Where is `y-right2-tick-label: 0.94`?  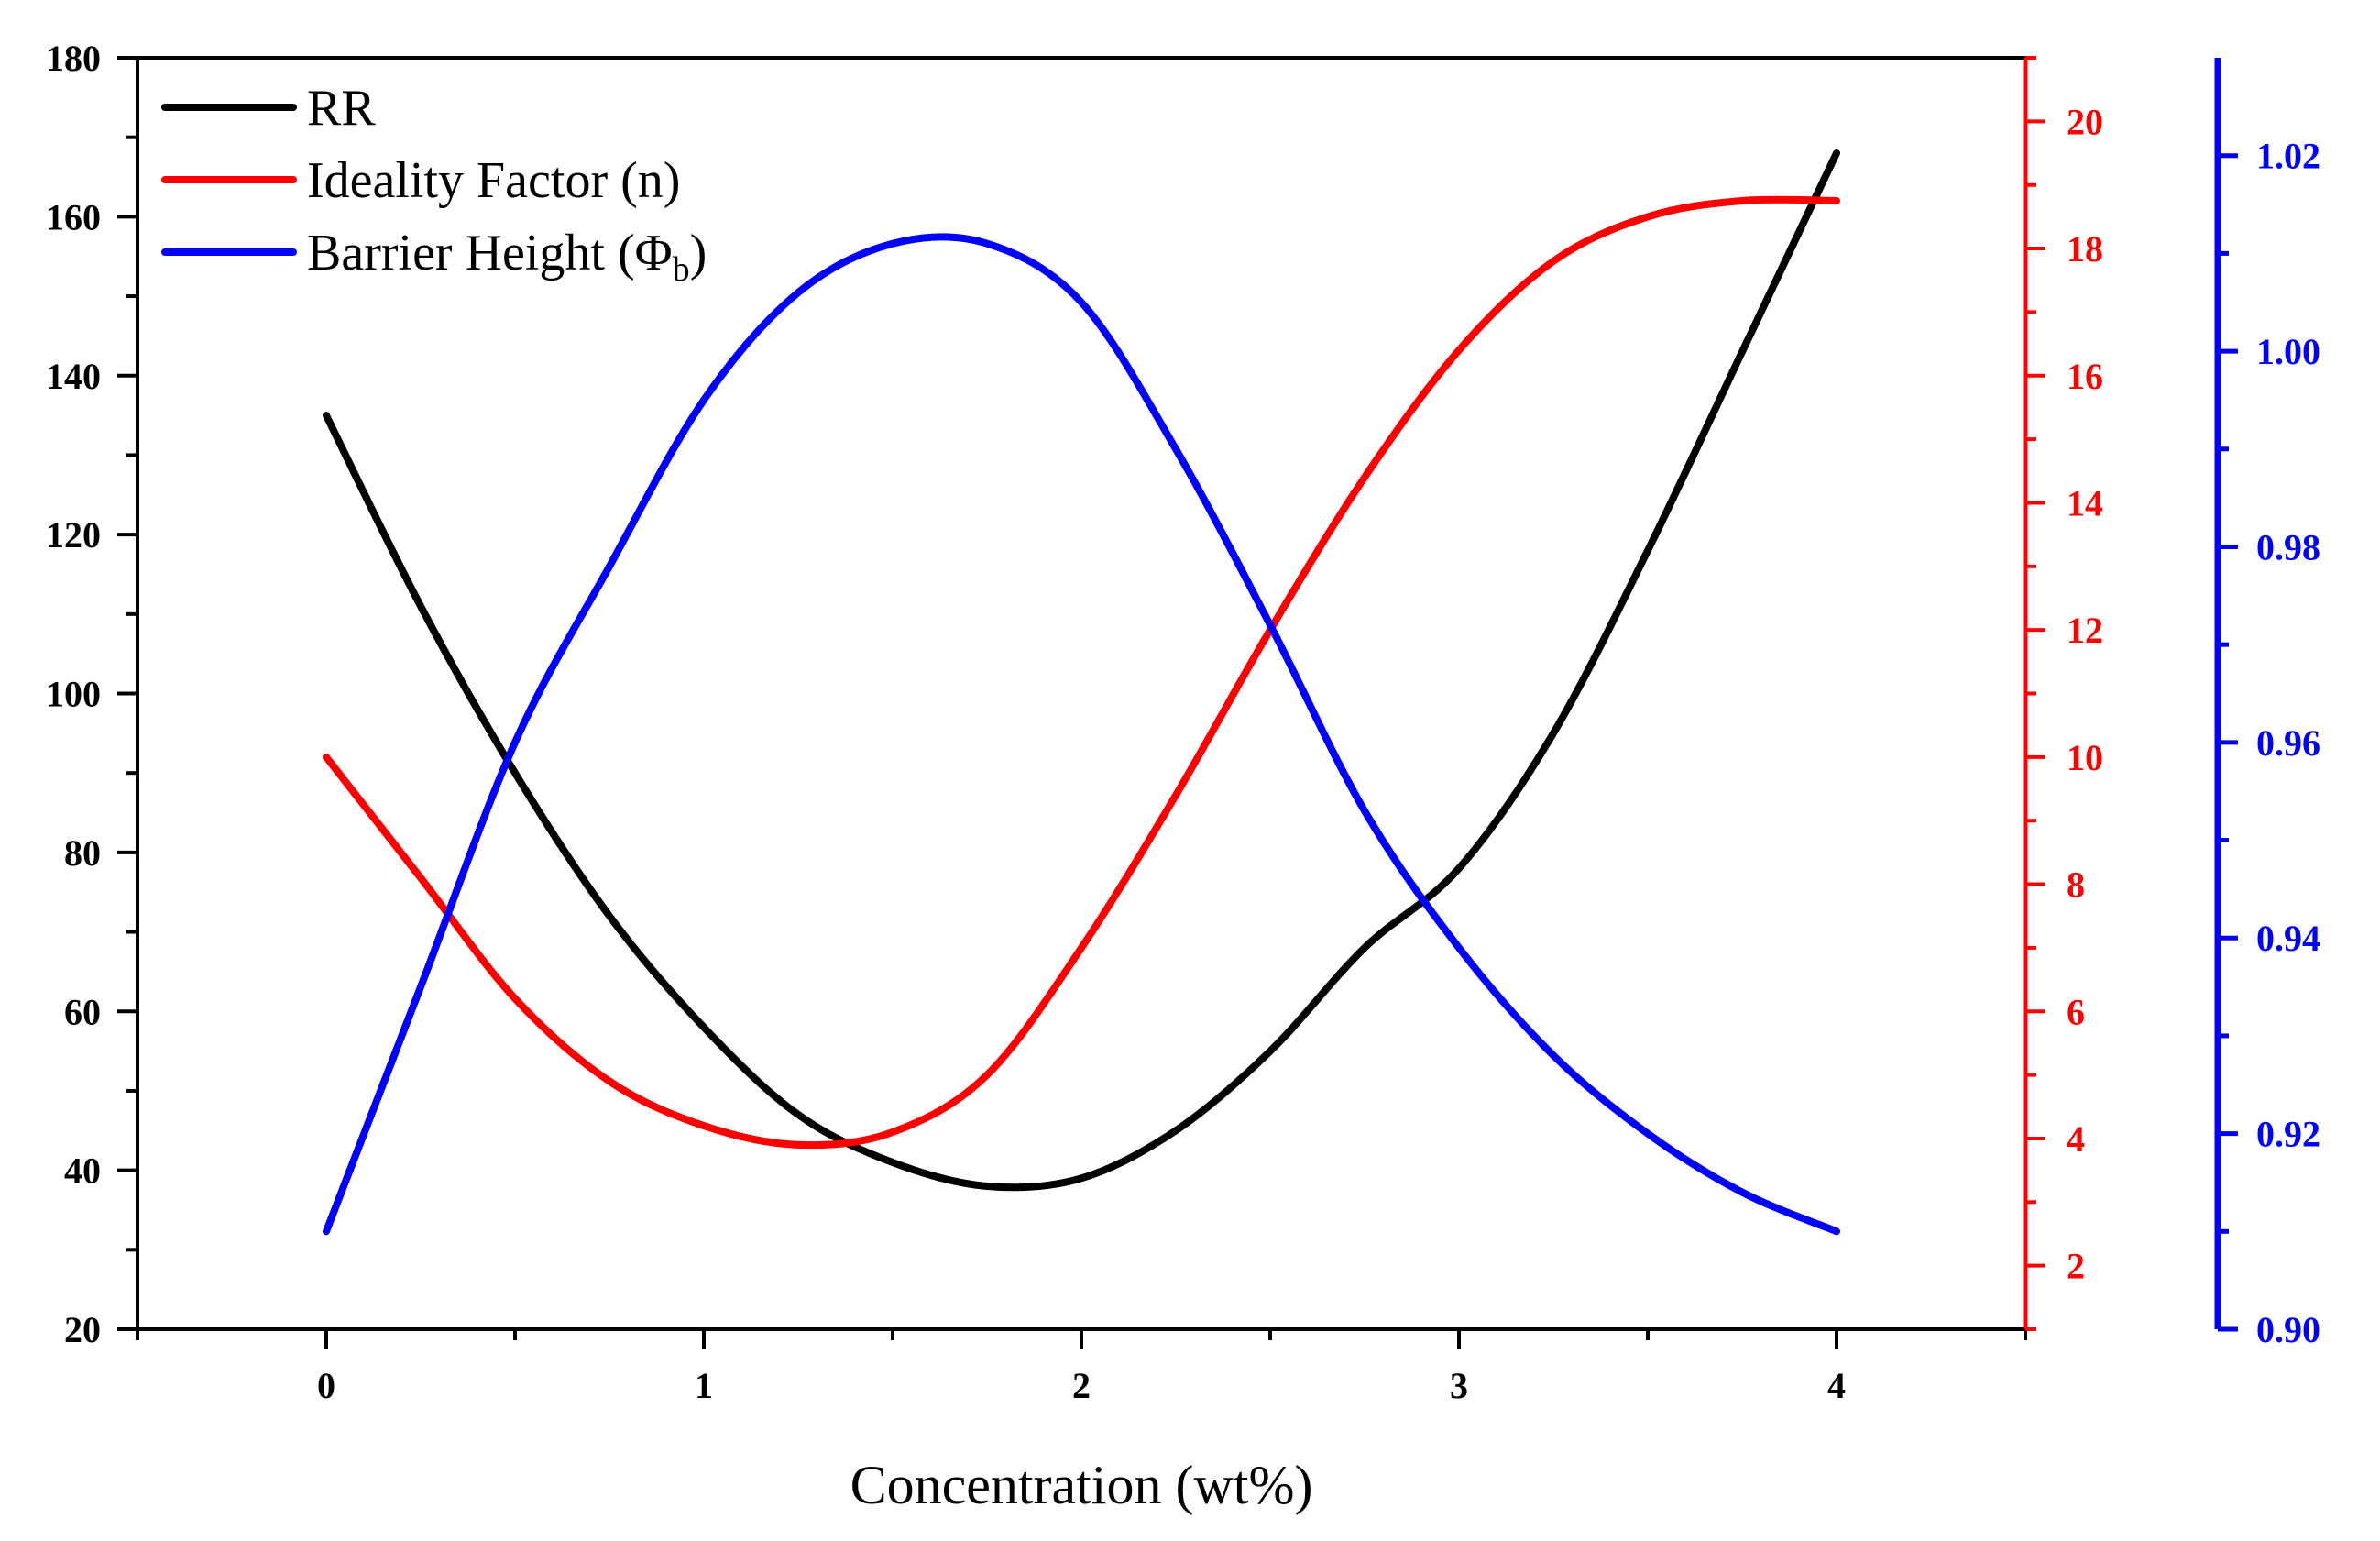 y-right2-tick-label: 0.94 is located at coordinates (2288, 938).